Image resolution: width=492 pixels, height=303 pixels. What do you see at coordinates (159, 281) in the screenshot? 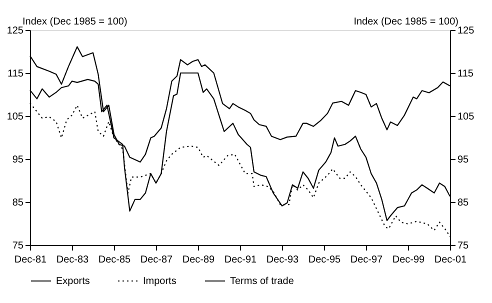
I see `legend-label: Imports` at bounding box center [159, 281].